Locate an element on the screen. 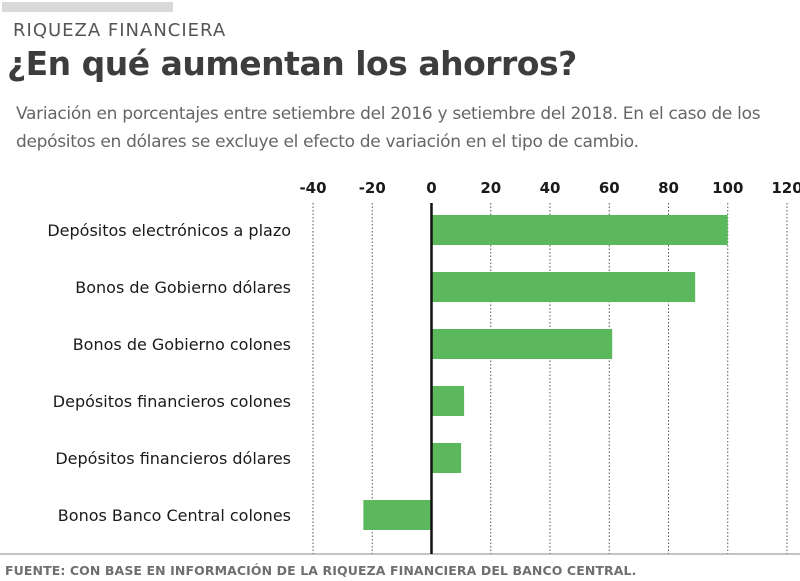 Image resolution: width=800 pixels, height=581 pixels. x-tick-label: 60 is located at coordinates (609, 188).